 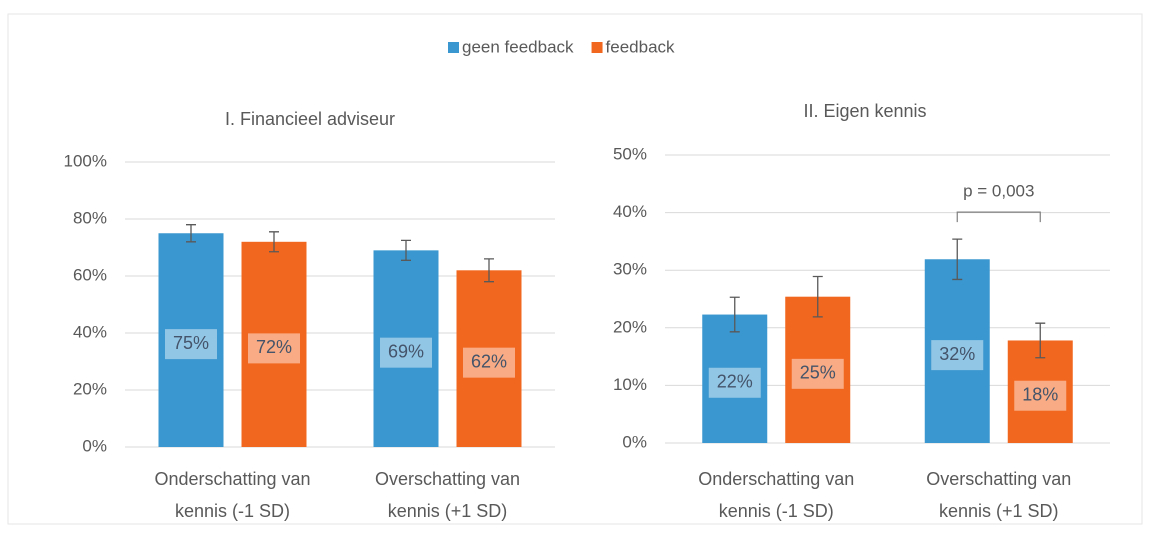 I want to click on legend-label: feedback, so click(x=640, y=46).